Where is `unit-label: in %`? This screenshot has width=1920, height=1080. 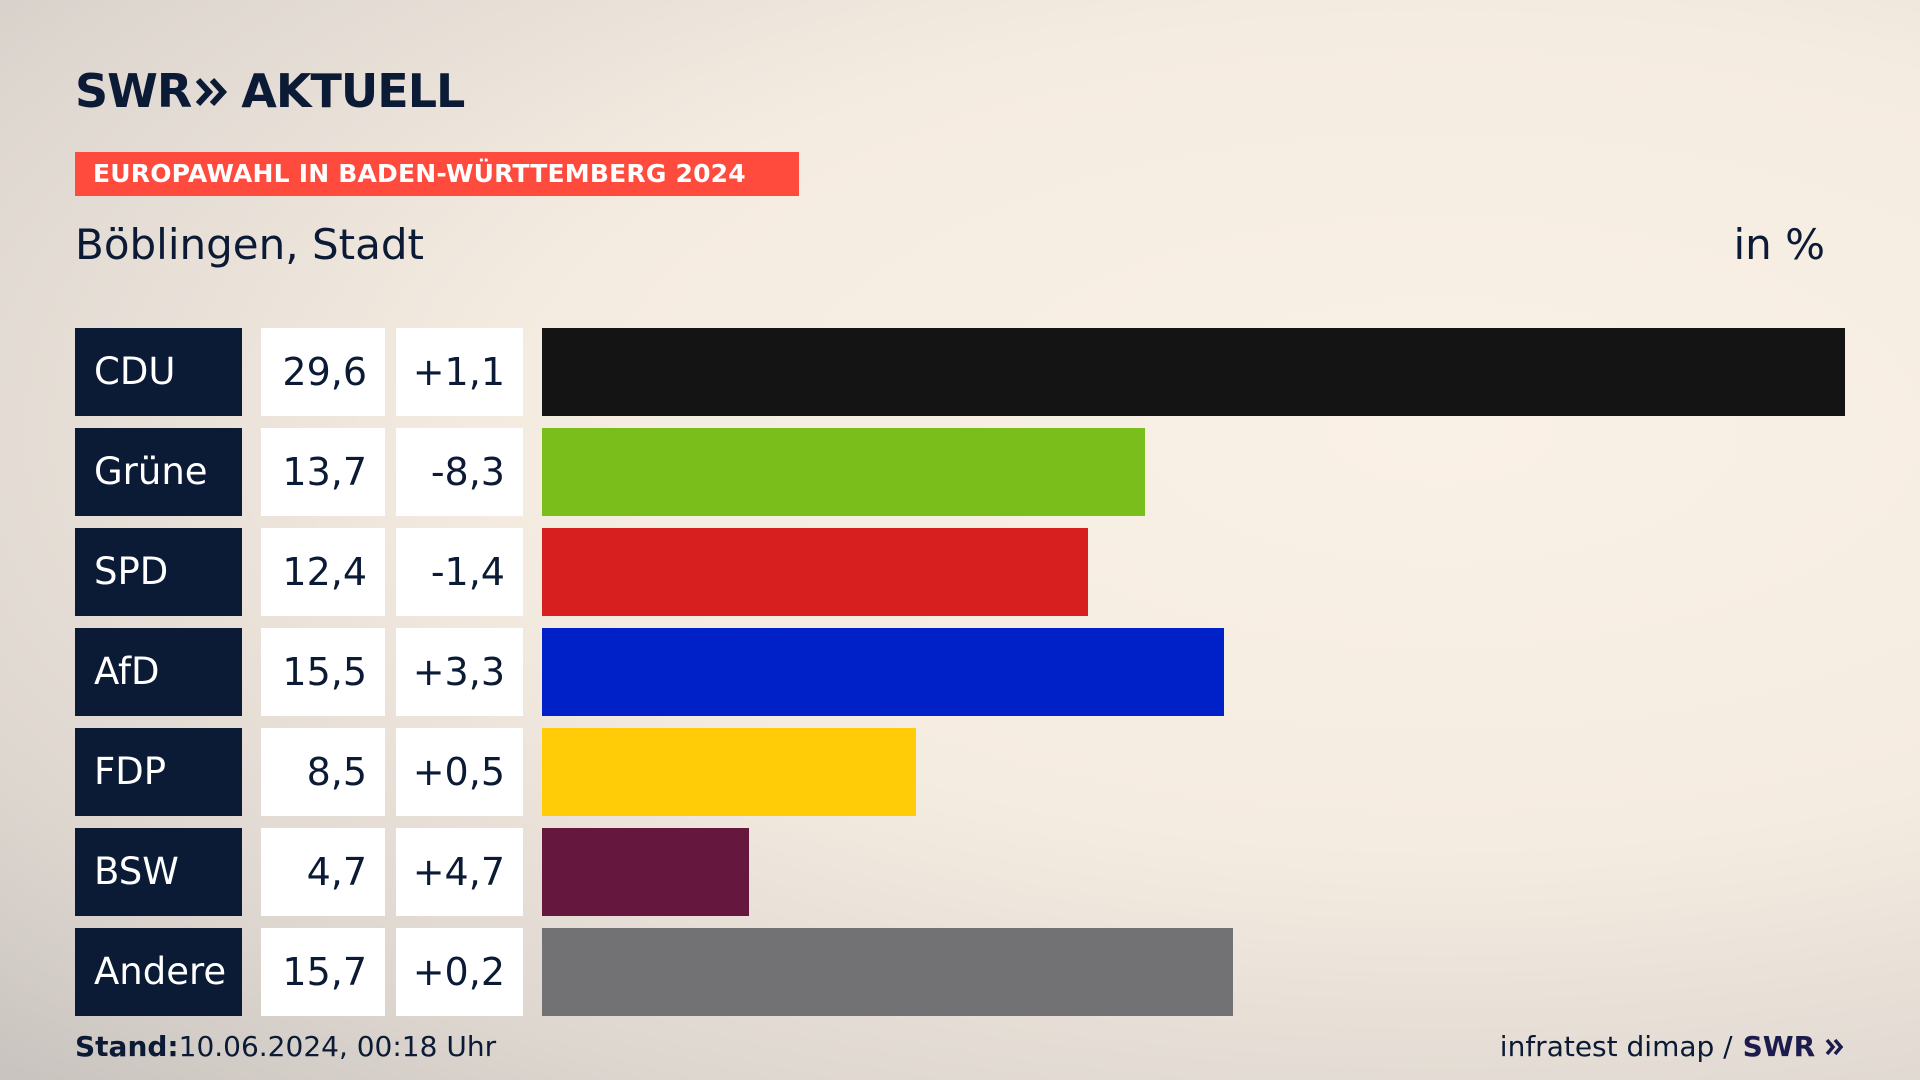
unit-label: in % is located at coordinates (1779, 244).